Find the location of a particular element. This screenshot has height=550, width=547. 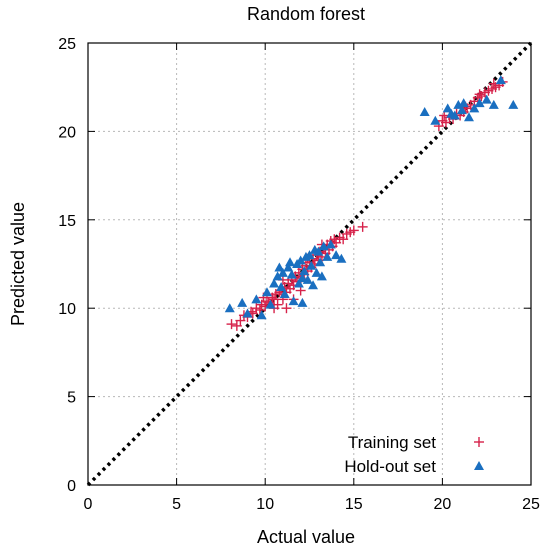

legend-marker-training is located at coordinates (479, 442).